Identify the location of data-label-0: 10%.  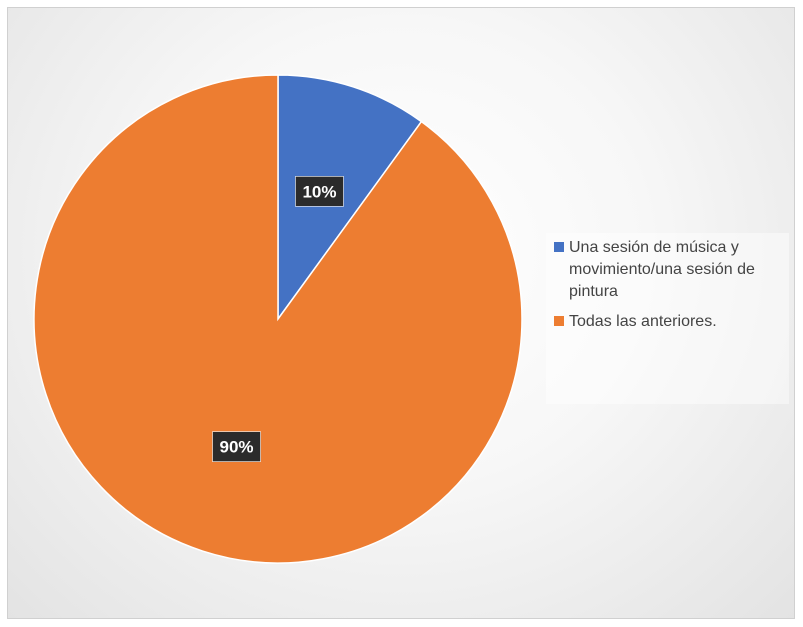
(319, 191).